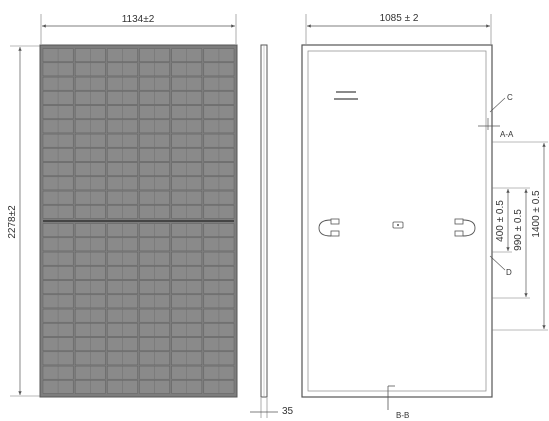 This screenshot has width=549, height=421. I want to click on side-thickness-label: 35, so click(288, 411).